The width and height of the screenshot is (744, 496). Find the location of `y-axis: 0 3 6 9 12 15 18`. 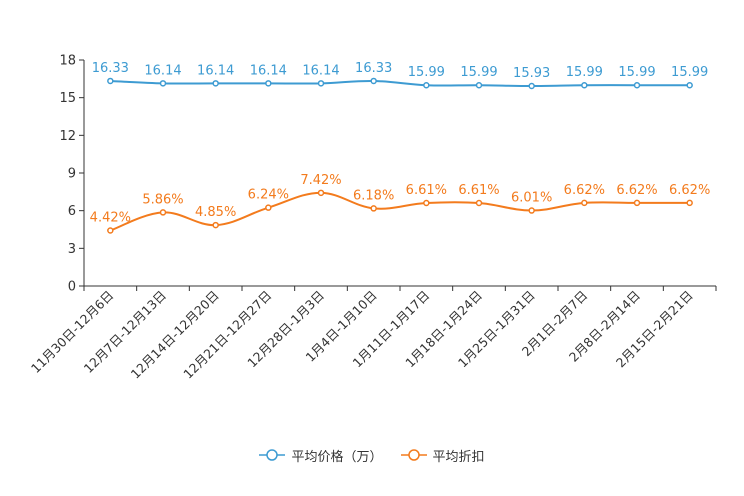

y-axis: 0 3 6 9 12 15 18 is located at coordinates (72, 174).